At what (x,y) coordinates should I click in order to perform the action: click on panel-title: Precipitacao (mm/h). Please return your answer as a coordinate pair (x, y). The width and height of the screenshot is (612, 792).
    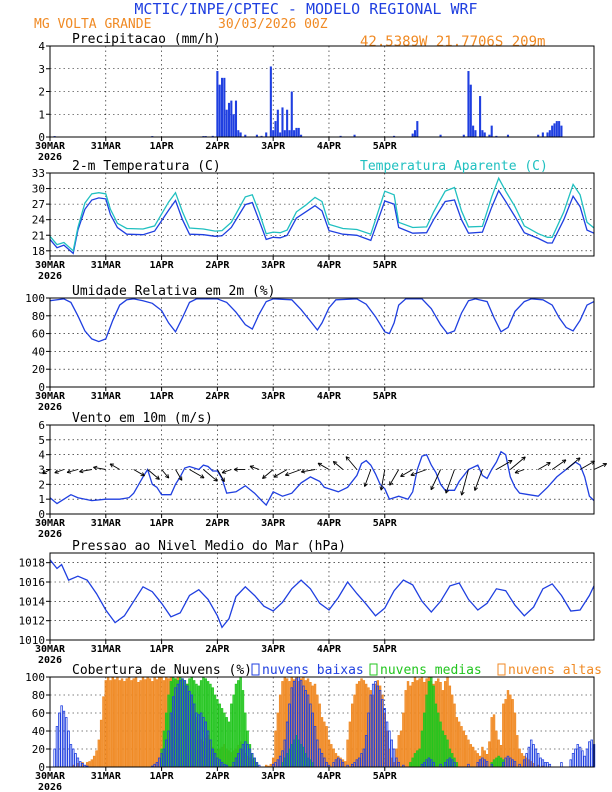
    Looking at the image, I should click on (146, 39).